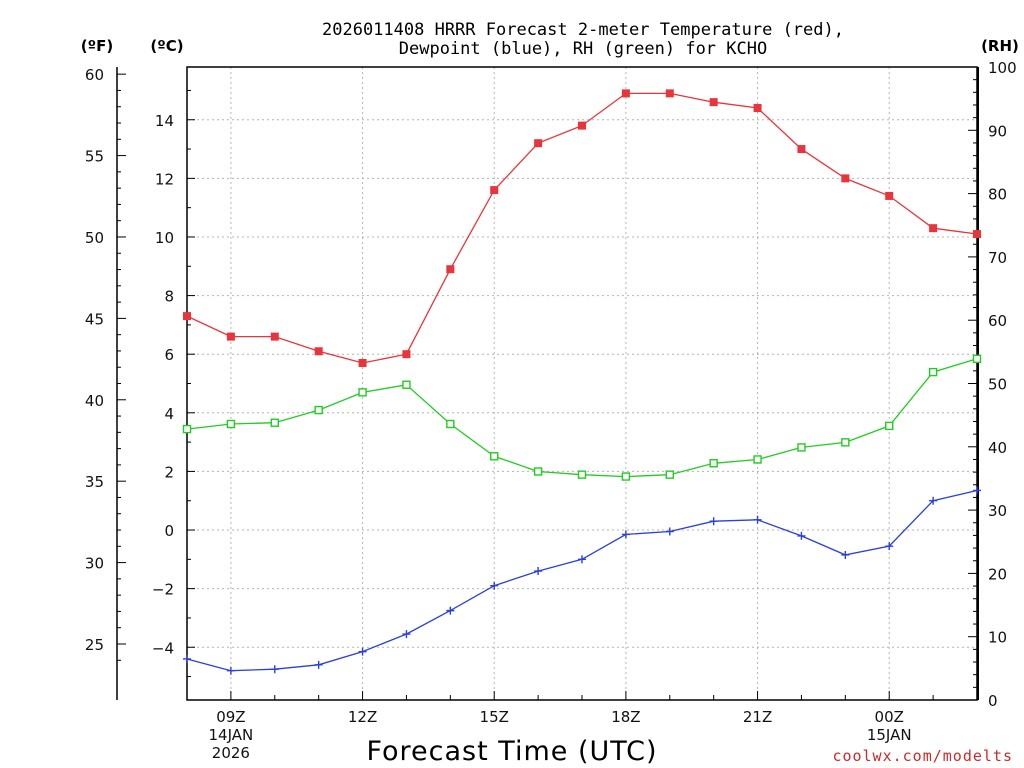 The width and height of the screenshot is (1024, 768). Describe the element at coordinates (169, 531) in the screenshot. I see `celsius-tick-label: 0` at that location.